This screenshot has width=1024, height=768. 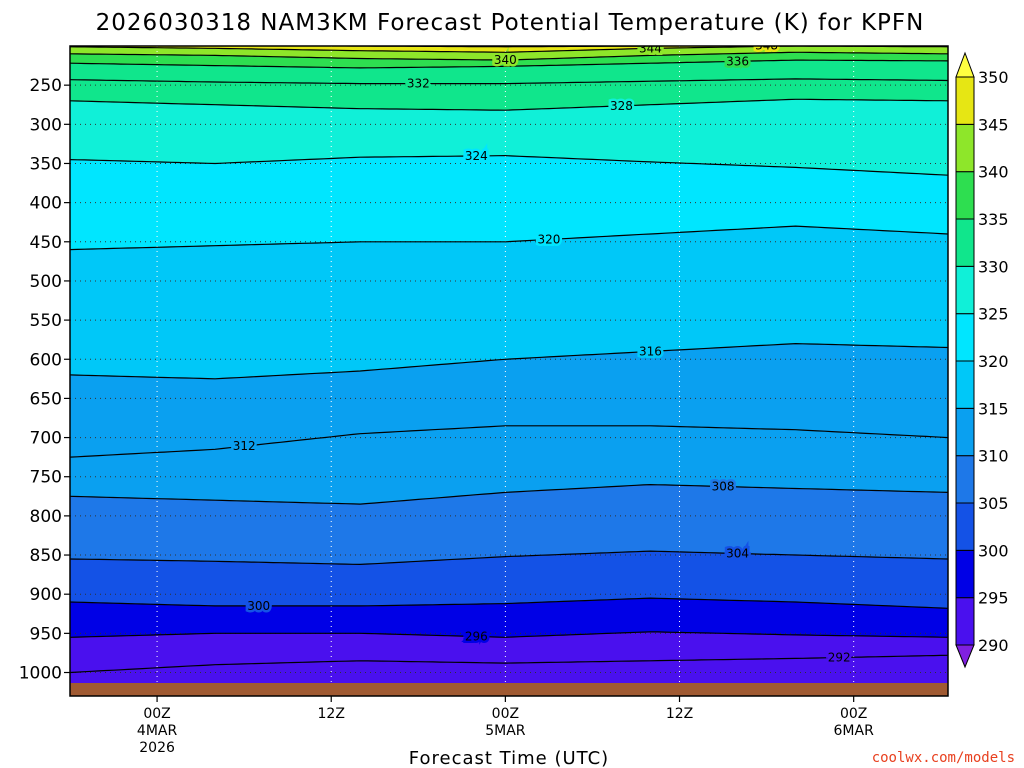 What do you see at coordinates (331, 714) in the screenshot?
I see `x-tick-label-18-0: 12Z` at bounding box center [331, 714].